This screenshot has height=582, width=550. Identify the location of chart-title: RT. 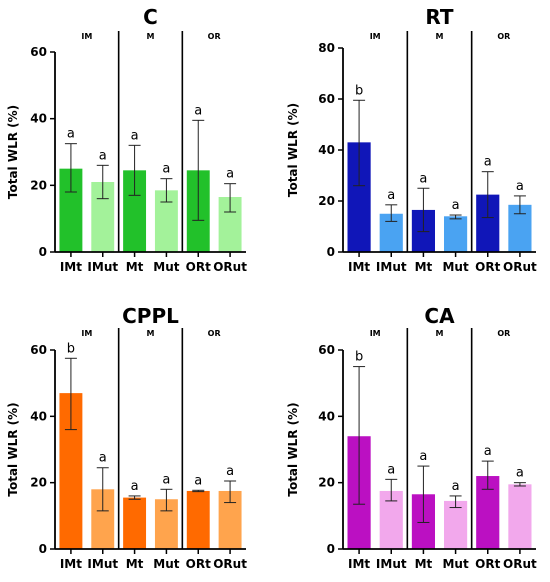
(439, 17).